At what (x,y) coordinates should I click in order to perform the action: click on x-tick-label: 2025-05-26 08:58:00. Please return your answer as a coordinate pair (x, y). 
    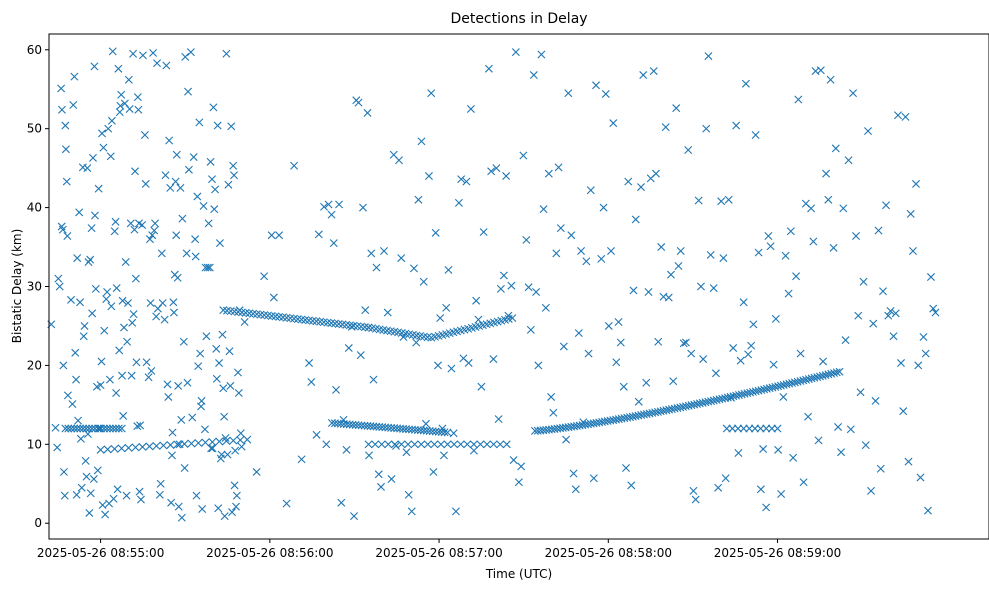
    Looking at the image, I should click on (608, 553).